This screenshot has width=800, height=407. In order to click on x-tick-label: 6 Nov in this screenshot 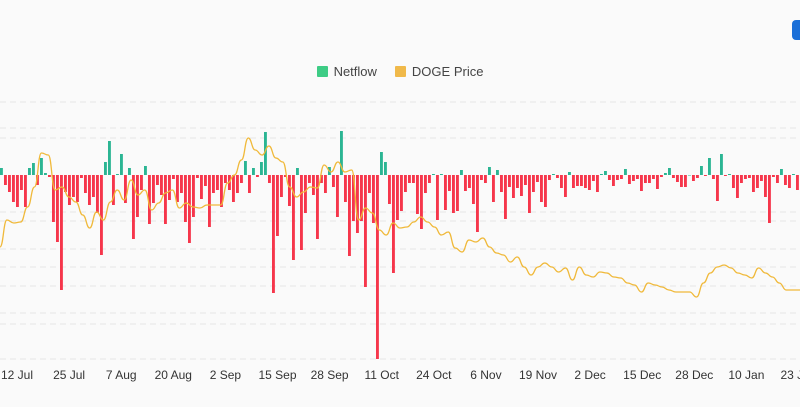, I will do `click(485, 375)`.